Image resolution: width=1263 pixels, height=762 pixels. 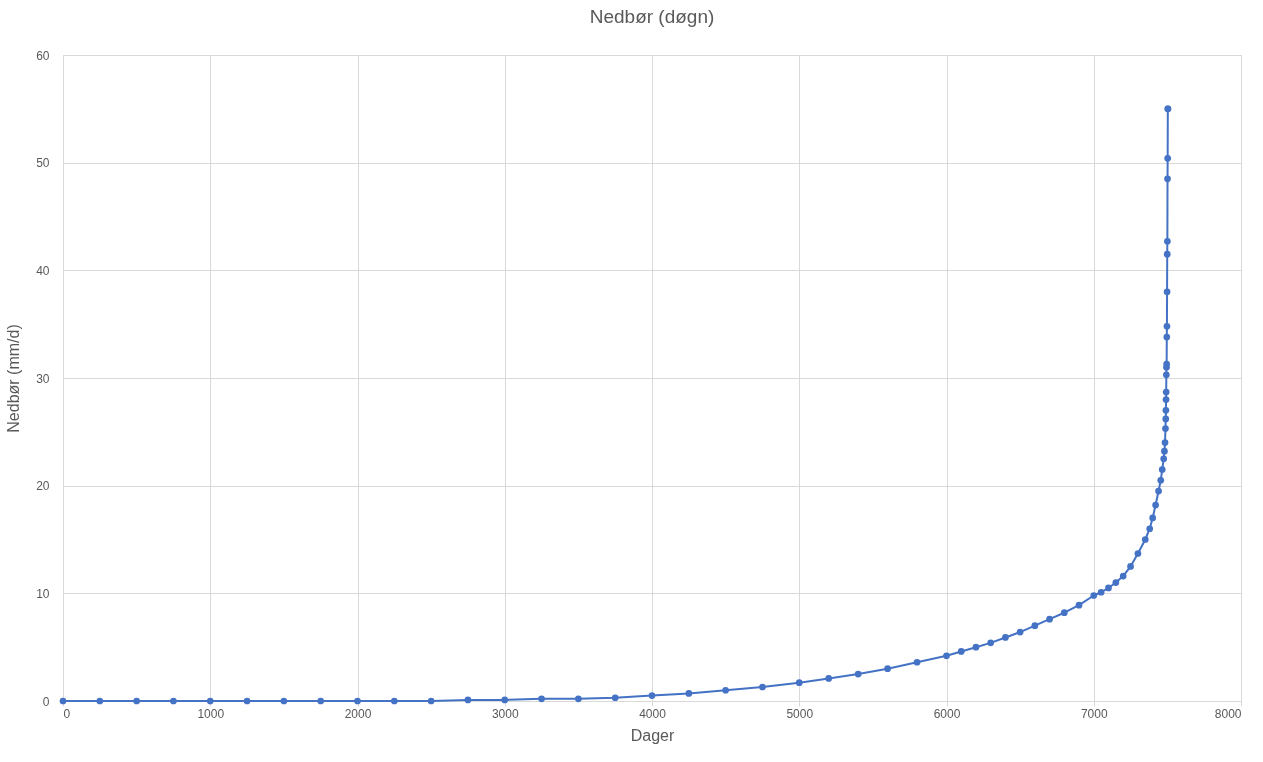 What do you see at coordinates (43, 270) in the screenshot?
I see `y-tick-label: 40` at bounding box center [43, 270].